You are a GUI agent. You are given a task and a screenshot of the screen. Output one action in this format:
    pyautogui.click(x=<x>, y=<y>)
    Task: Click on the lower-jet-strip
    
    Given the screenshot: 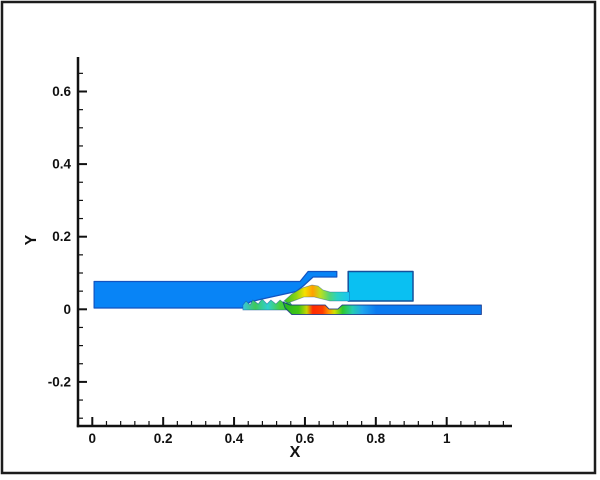 What is the action you would take?
    pyautogui.click(x=382, y=308)
    